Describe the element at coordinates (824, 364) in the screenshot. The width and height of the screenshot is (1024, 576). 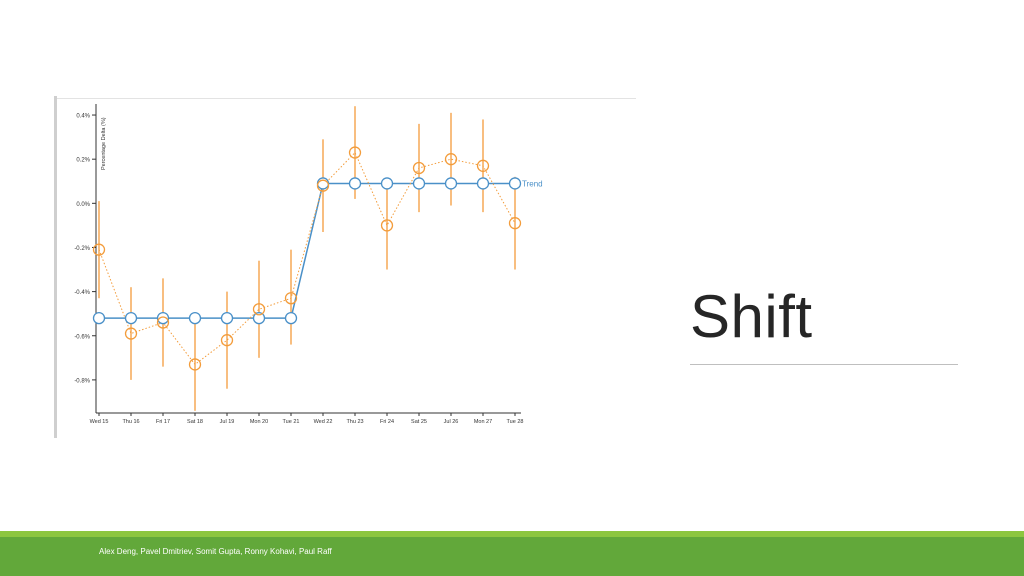
I see `title-underline` at that location.